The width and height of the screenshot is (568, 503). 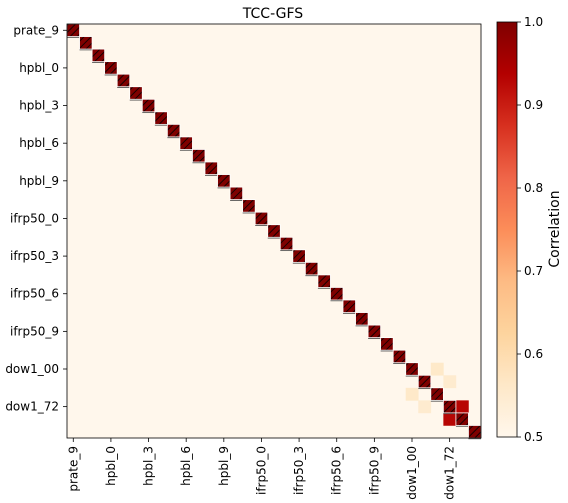 I want to click on x-tick-label: hpbl_9, so click(x=224, y=466).